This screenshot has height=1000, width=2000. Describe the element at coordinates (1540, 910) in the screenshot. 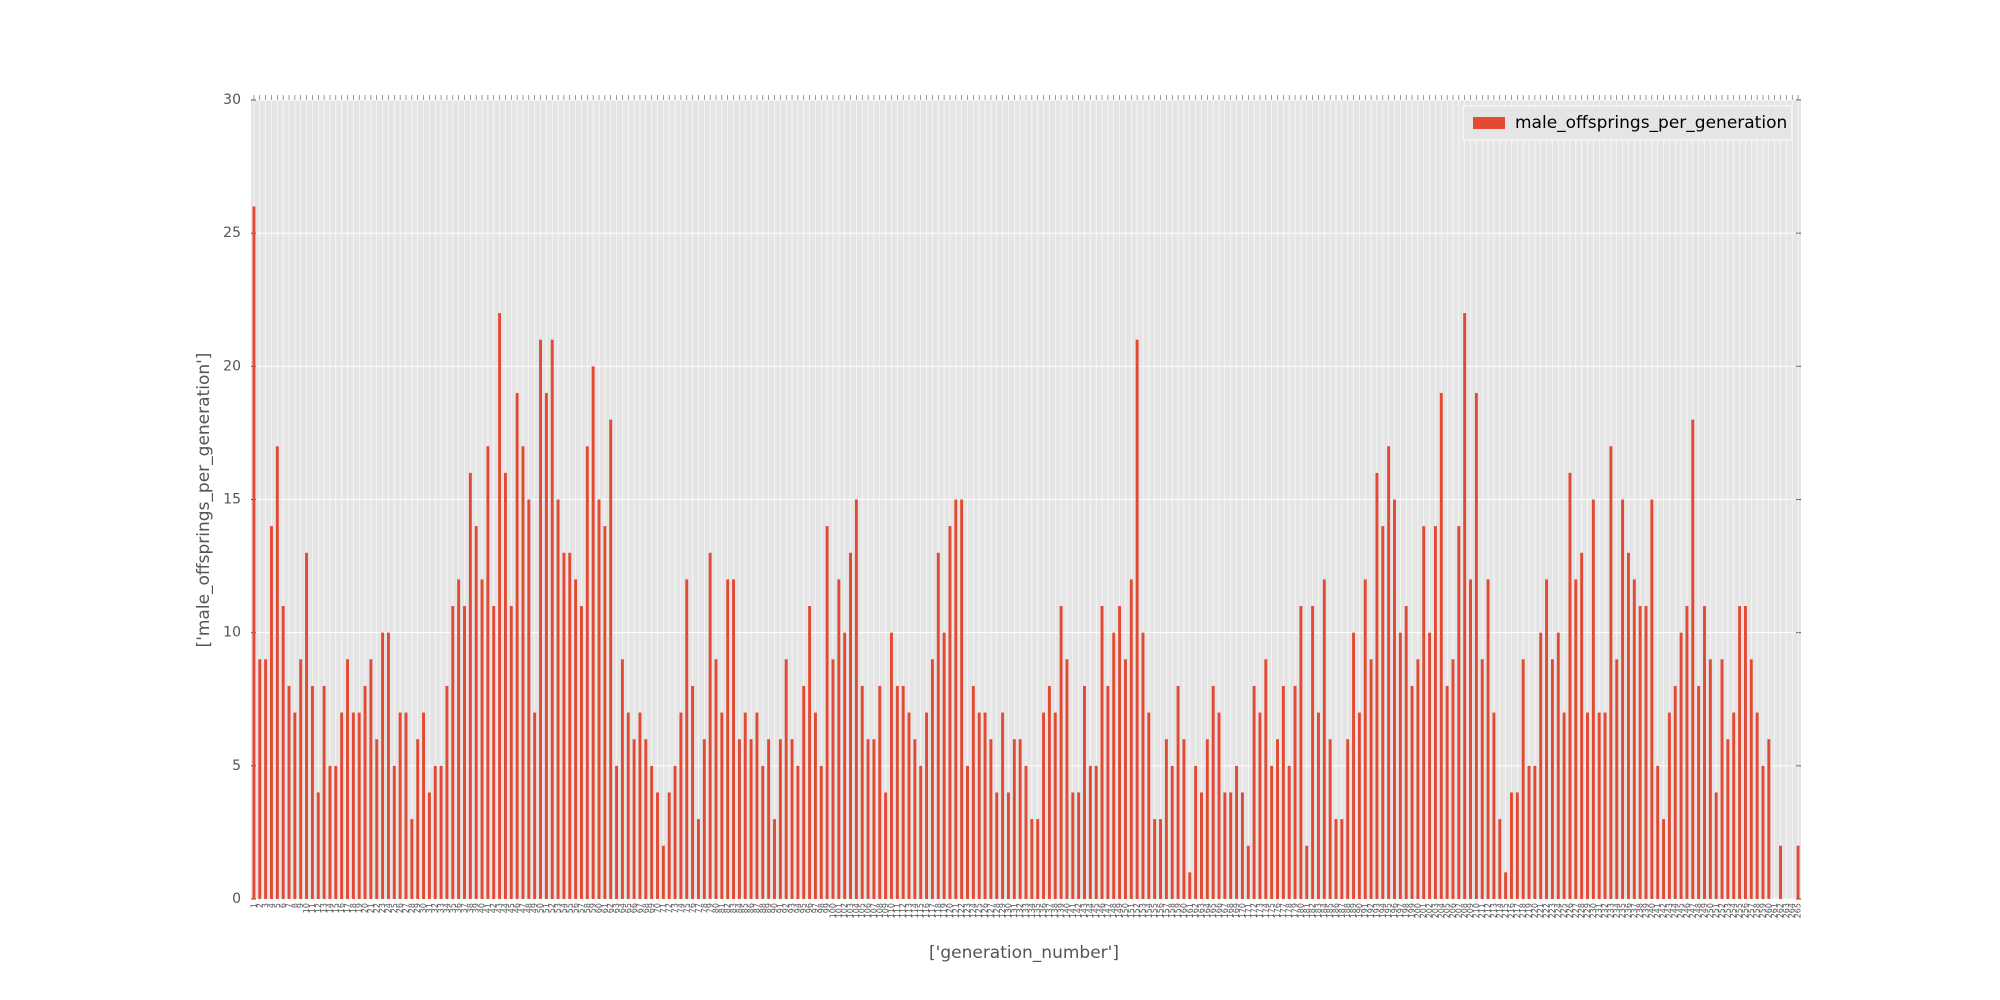

I see `x-tick-label: 221` at that location.